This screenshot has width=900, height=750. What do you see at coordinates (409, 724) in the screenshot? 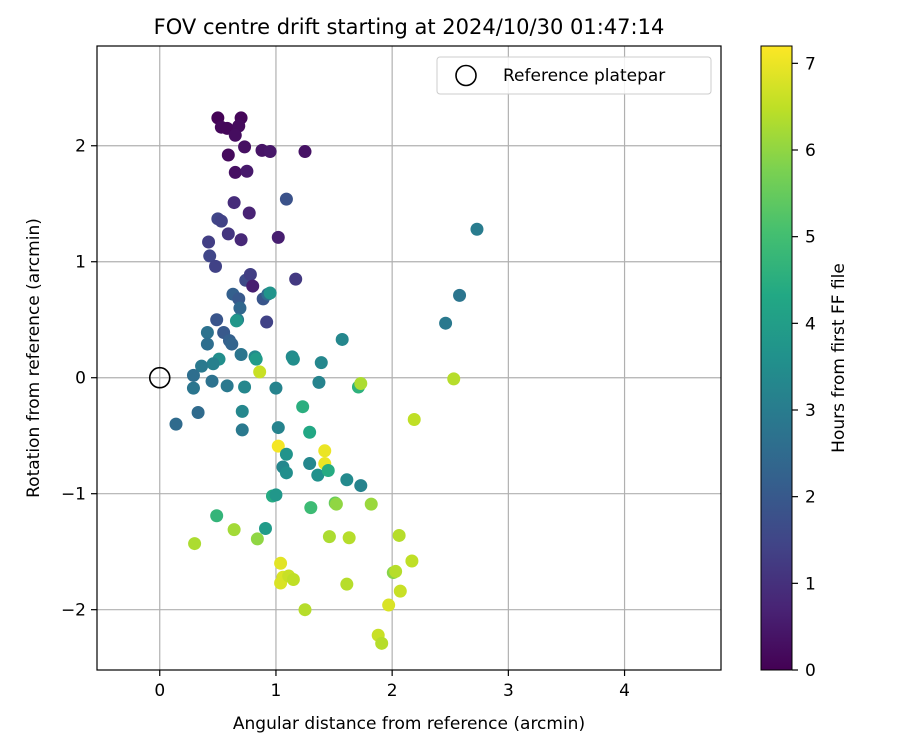
I see `x-axis-label: Angular distance from reference (arcmin)` at bounding box center [409, 724].